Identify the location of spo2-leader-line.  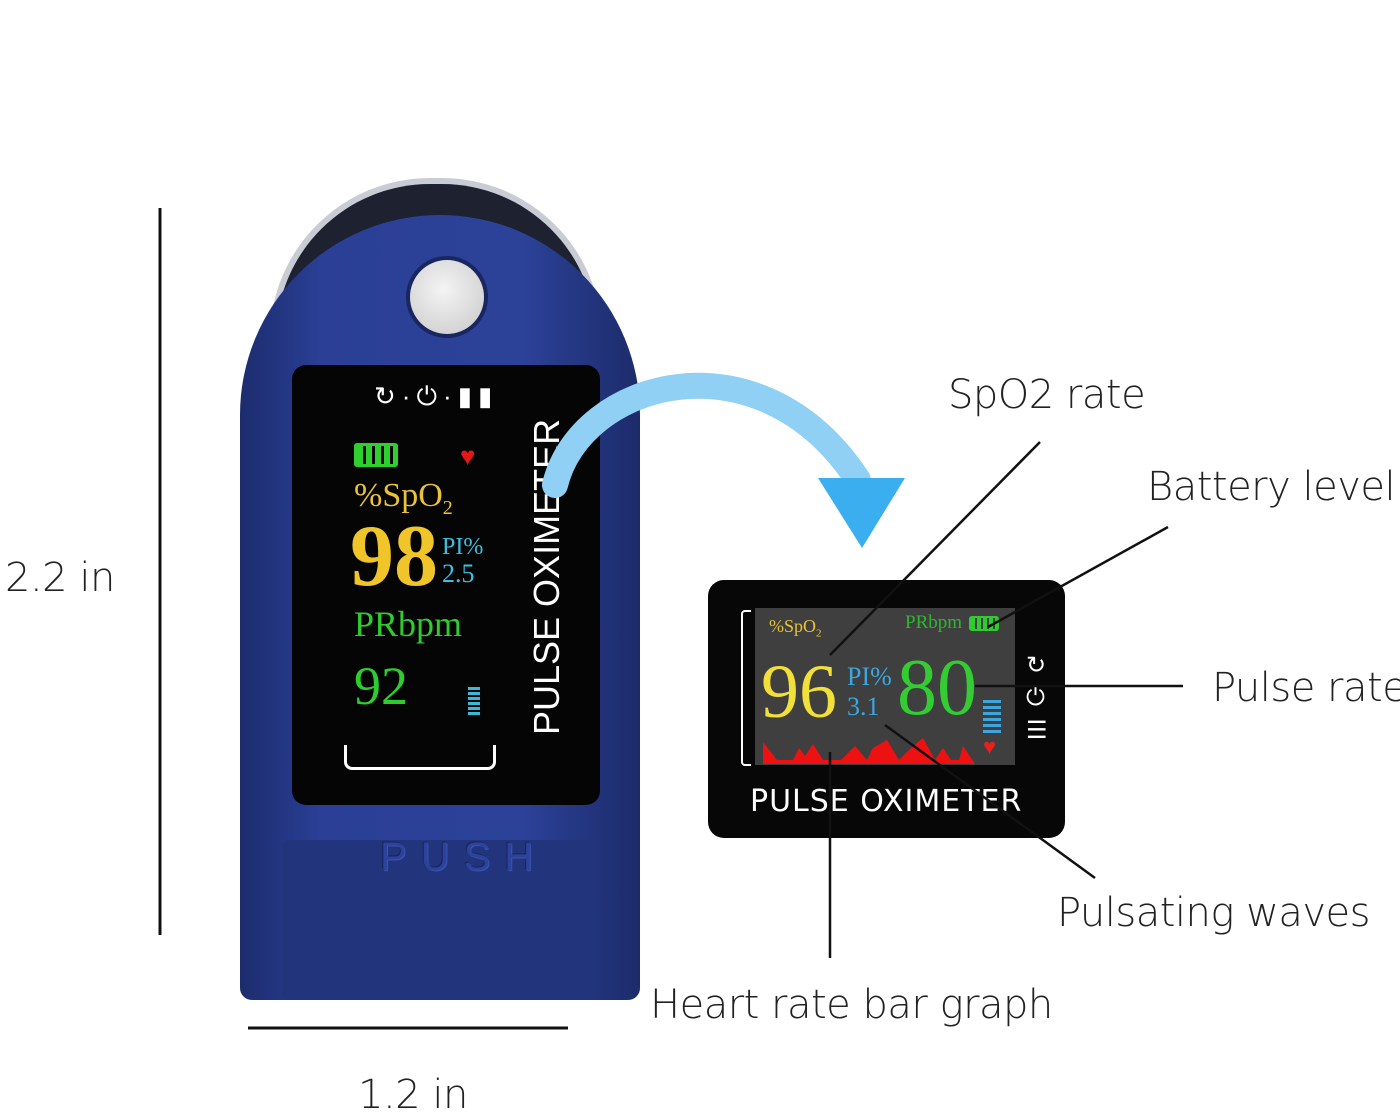
(935, 548).